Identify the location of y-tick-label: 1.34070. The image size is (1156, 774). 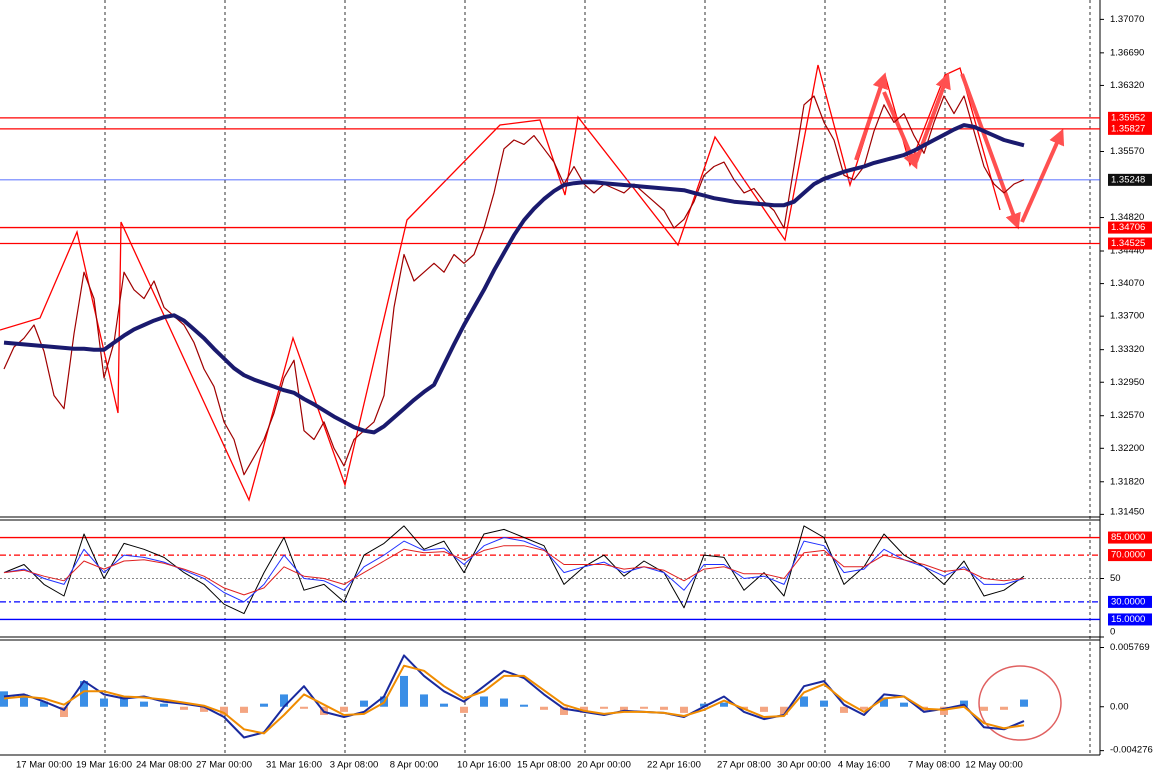
(1127, 283).